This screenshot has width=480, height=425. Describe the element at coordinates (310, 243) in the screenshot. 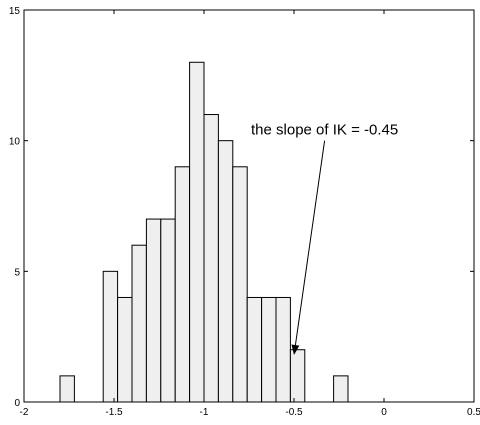

I see `annotation-arrow-line` at that location.